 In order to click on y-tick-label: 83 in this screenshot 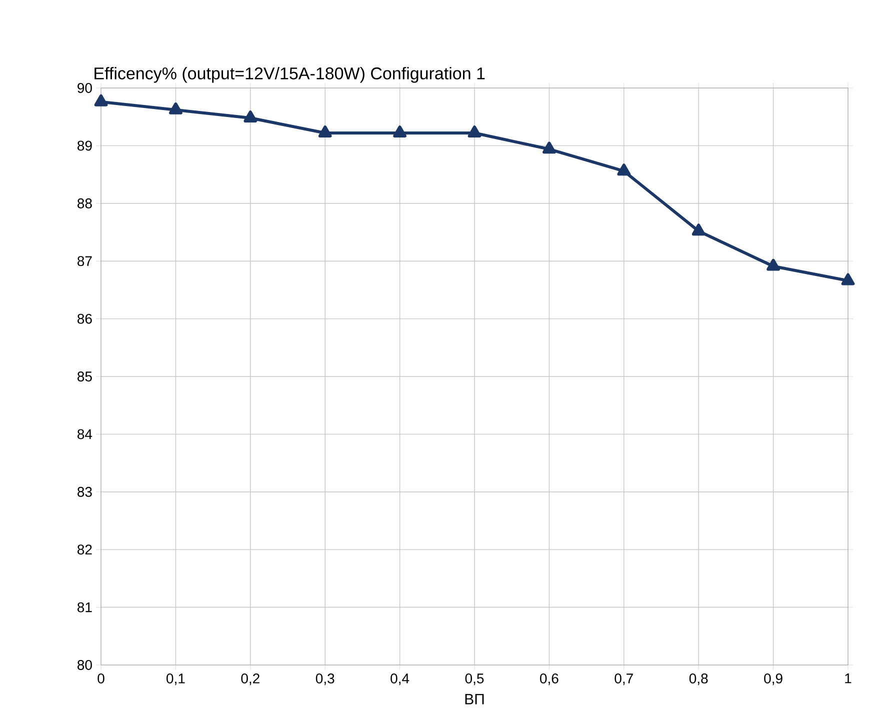, I will do `click(85, 491)`.